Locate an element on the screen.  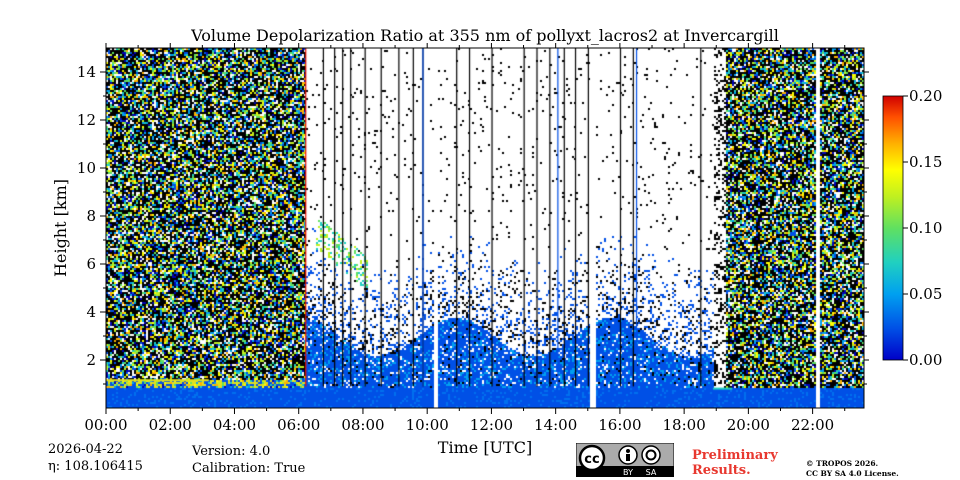
y-tick-label: 14 is located at coordinates (86, 72).